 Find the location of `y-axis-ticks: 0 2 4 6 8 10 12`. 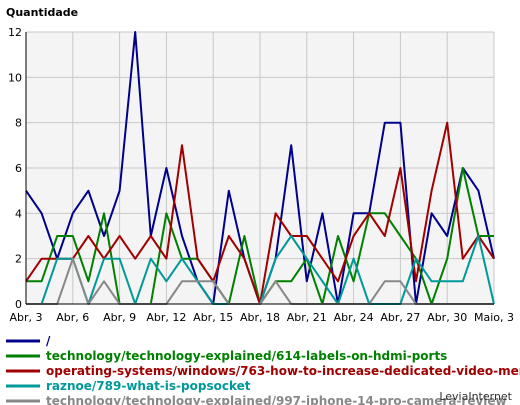

y-axis-ticks: 0 2 4 6 8 10 12 is located at coordinates (15, 168).